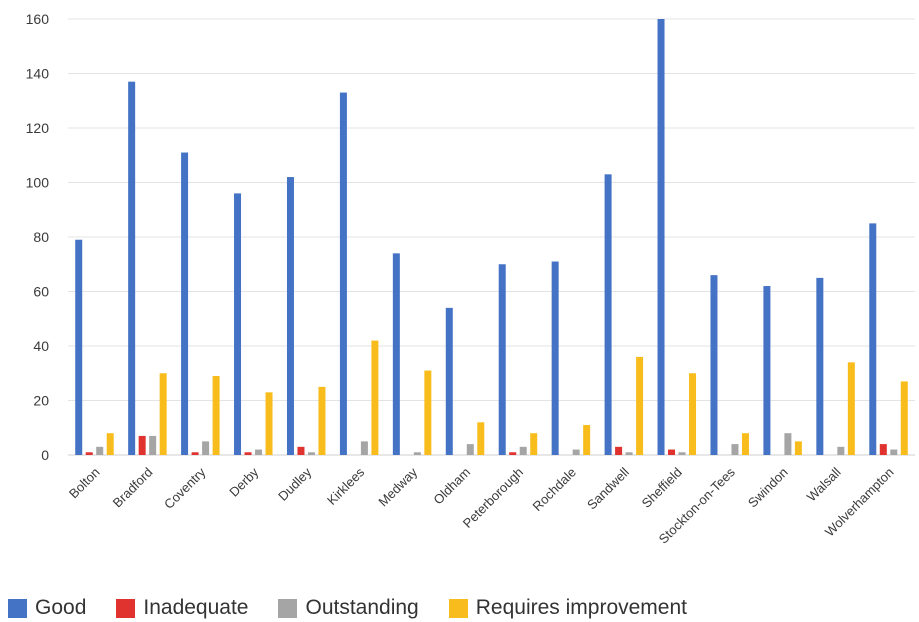 The image size is (919, 622). I want to click on y-tick-label: 160, so click(38, 19).